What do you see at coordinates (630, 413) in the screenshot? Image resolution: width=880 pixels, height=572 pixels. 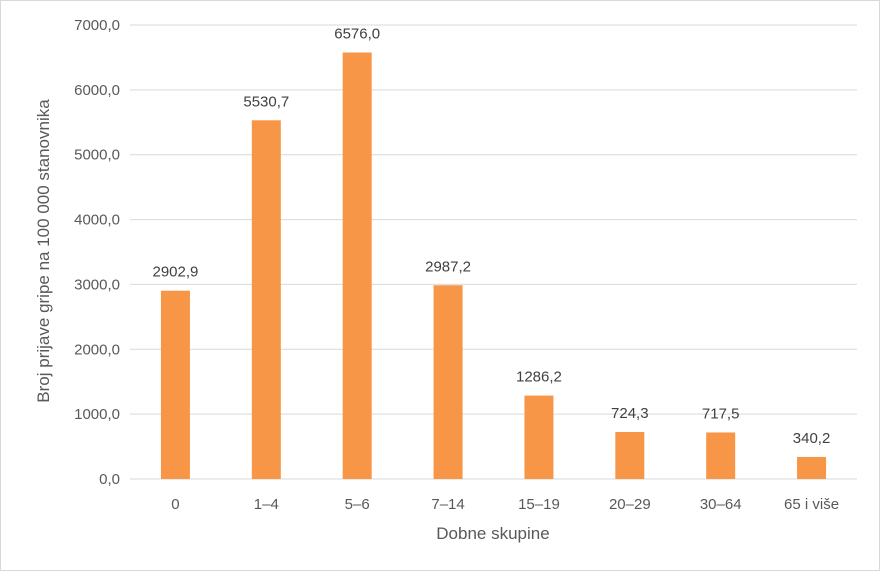 I see `data-label: 724,3` at bounding box center [630, 413].